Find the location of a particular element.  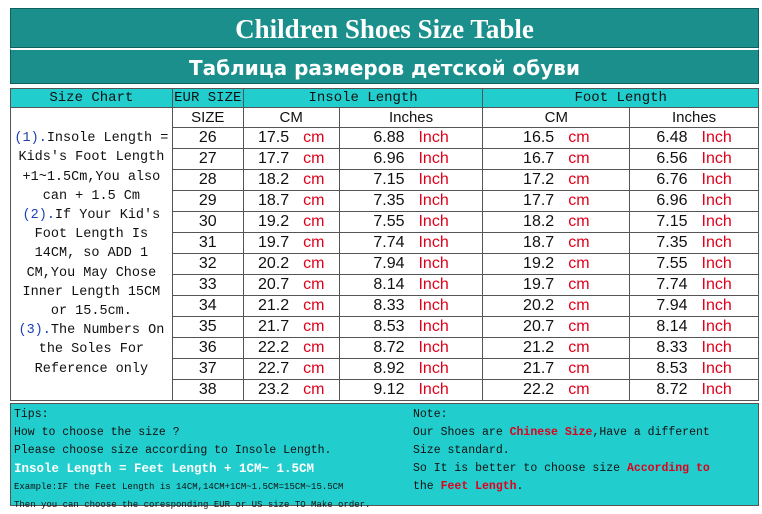

insole-inches-cell-value: 8.72 is located at coordinates (389, 347).